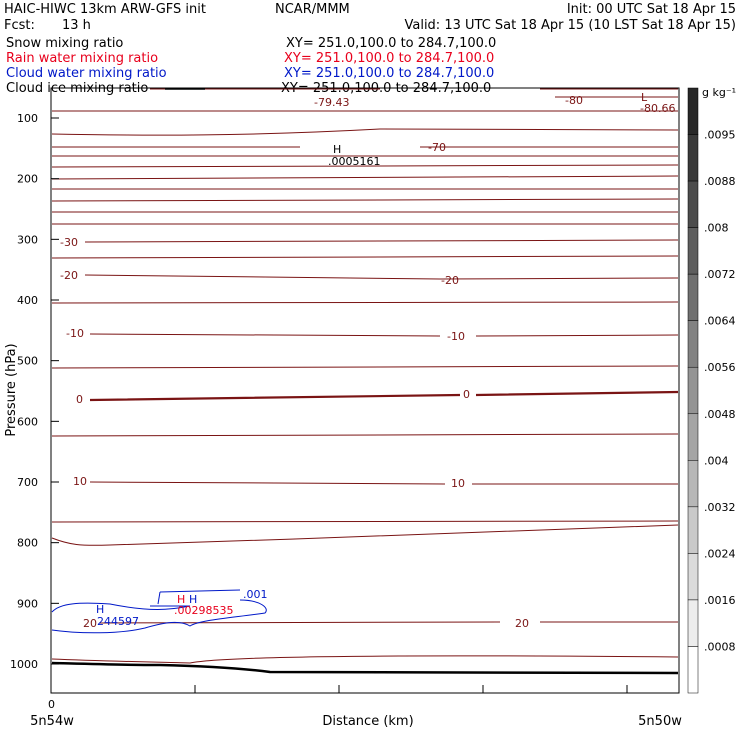  What do you see at coordinates (105, 9) in the screenshot?
I see `model-title: HAIC-HIWC 13km ARW-GFS init` at bounding box center [105, 9].